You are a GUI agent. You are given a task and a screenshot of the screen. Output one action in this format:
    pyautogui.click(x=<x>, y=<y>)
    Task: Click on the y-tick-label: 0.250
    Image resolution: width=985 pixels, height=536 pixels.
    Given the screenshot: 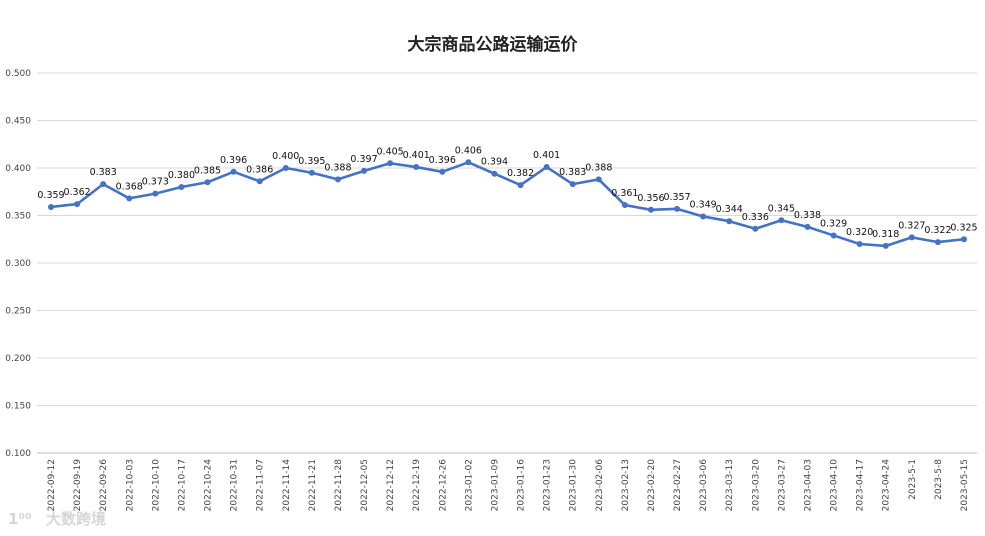 What is the action you would take?
    pyautogui.click(x=18, y=312)
    